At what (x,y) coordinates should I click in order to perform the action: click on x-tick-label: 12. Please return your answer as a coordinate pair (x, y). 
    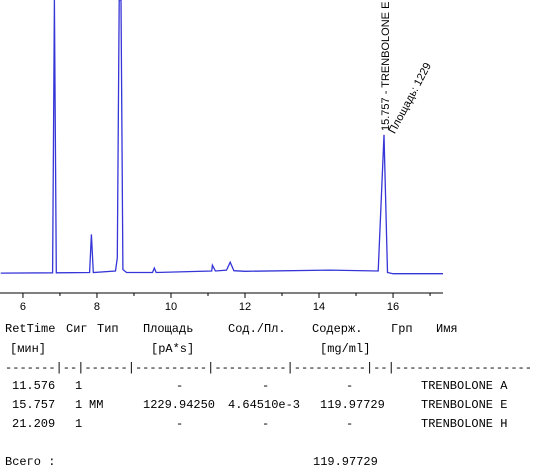
    Looking at the image, I should click on (245, 307).